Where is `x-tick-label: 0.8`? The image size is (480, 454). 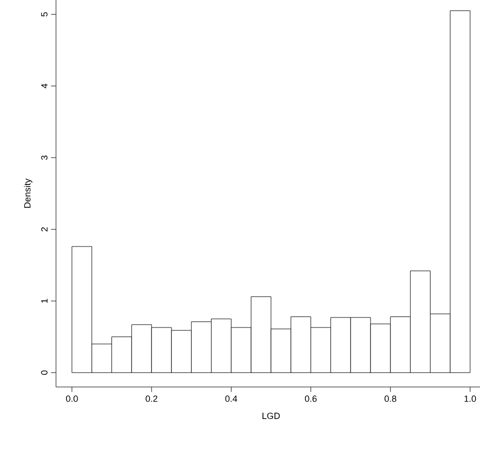 x-tick-label: 0.8 is located at coordinates (390, 399).